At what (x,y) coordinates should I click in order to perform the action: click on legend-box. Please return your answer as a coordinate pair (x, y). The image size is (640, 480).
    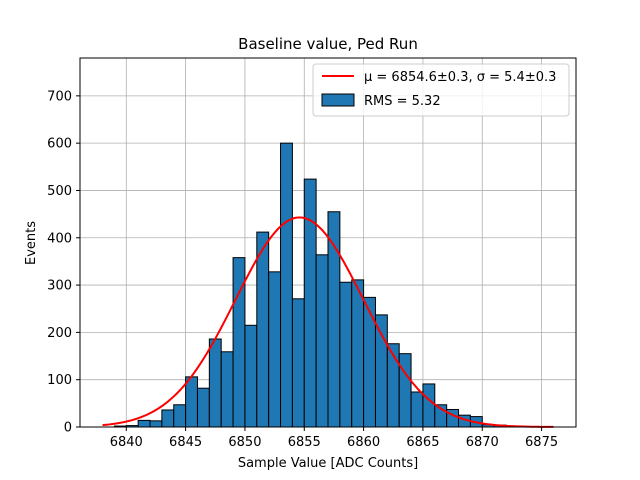
    Looking at the image, I should click on (441, 90).